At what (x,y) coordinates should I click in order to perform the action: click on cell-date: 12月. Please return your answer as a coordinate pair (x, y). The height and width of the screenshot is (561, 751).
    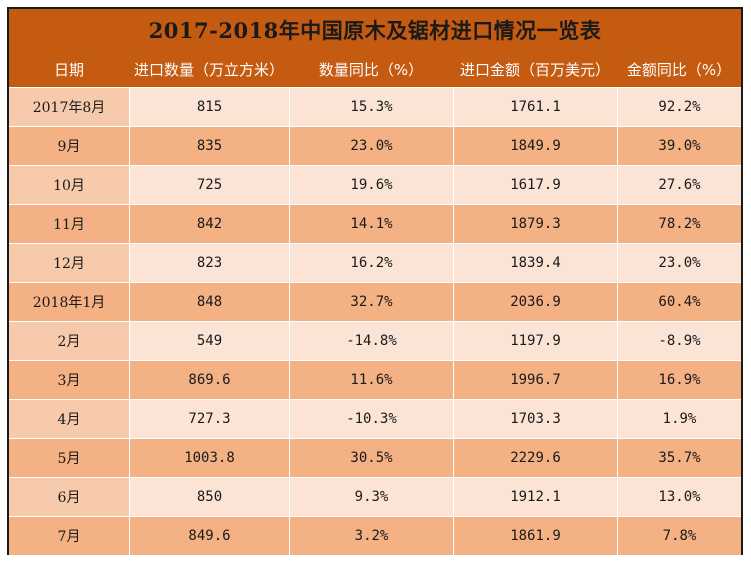
    Looking at the image, I should click on (69, 263).